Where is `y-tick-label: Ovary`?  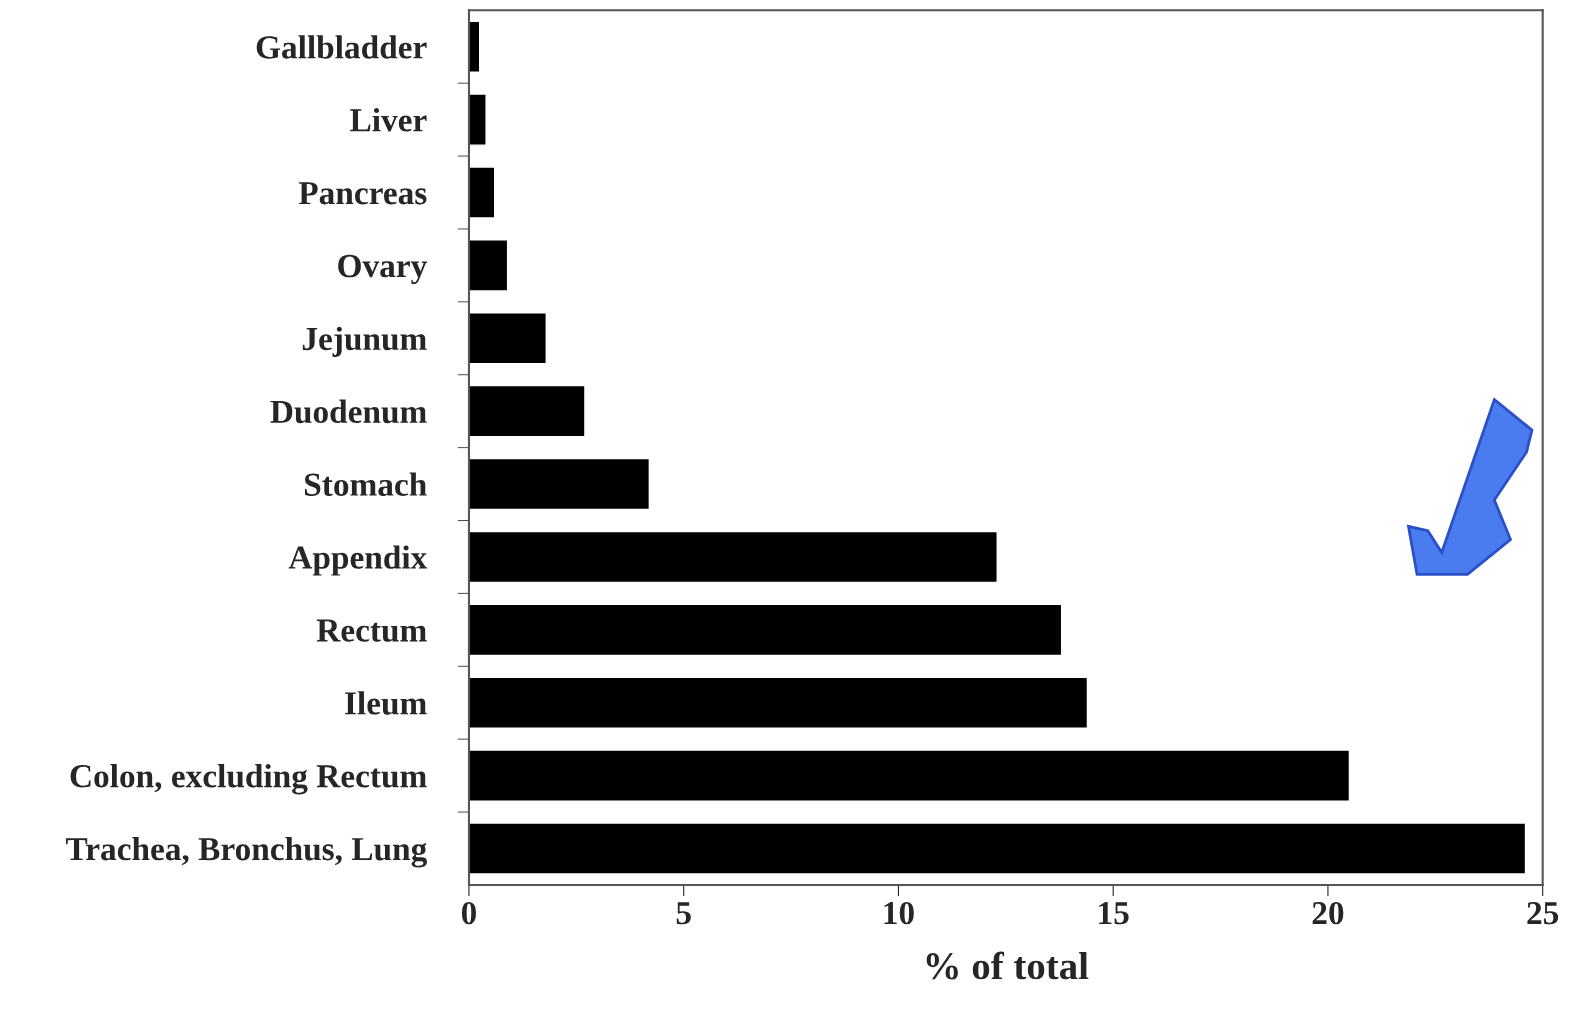 y-tick-label: Ovary is located at coordinates (382, 269).